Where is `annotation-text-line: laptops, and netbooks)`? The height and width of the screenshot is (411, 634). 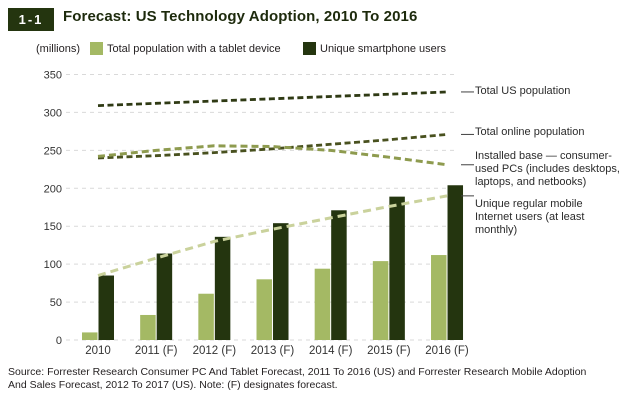
annotation-text-line: laptops, and netbooks) is located at coordinates (531, 181).